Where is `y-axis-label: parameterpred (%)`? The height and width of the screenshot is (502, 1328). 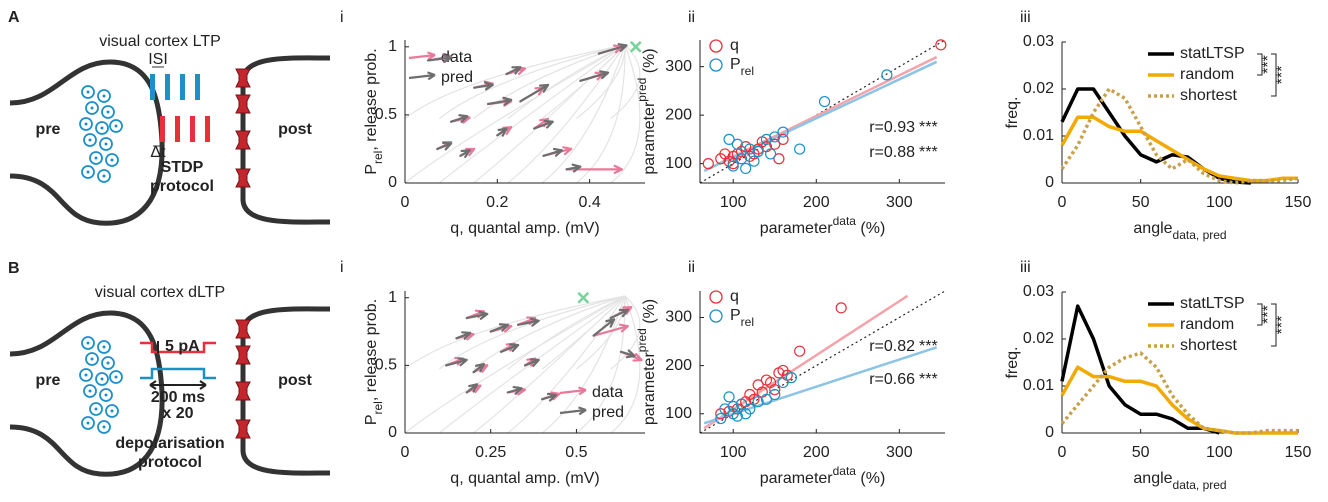 y-axis-label: parameterpred (%) is located at coordinates (646, 111).